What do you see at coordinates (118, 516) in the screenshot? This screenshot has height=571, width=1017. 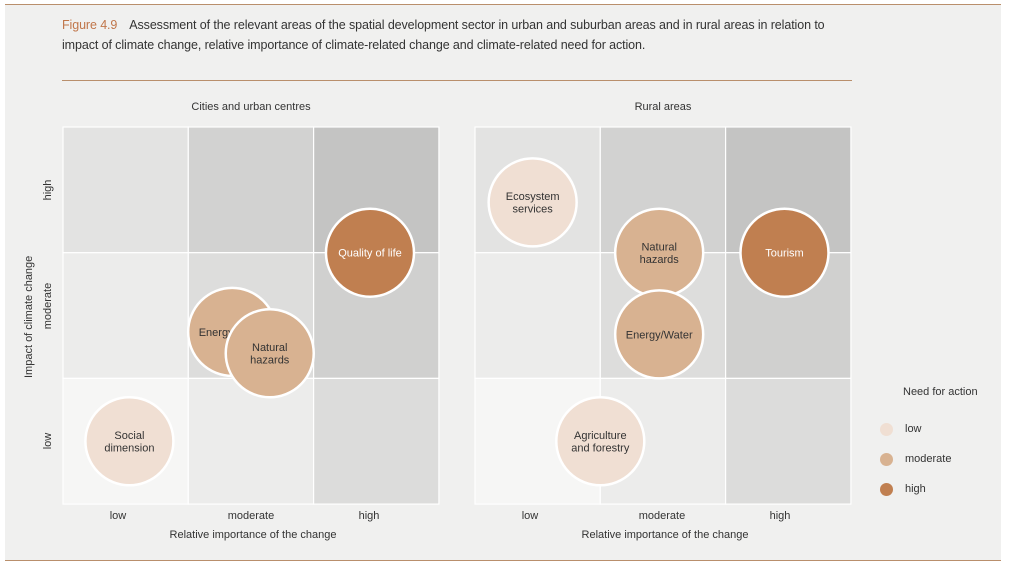 I see `x-tick-low-urban: low` at bounding box center [118, 516].